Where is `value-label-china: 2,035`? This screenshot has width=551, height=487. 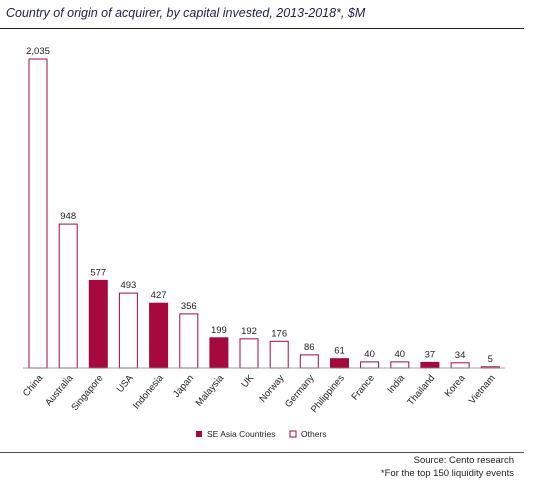
value-label-china: 2,035 is located at coordinates (38, 51).